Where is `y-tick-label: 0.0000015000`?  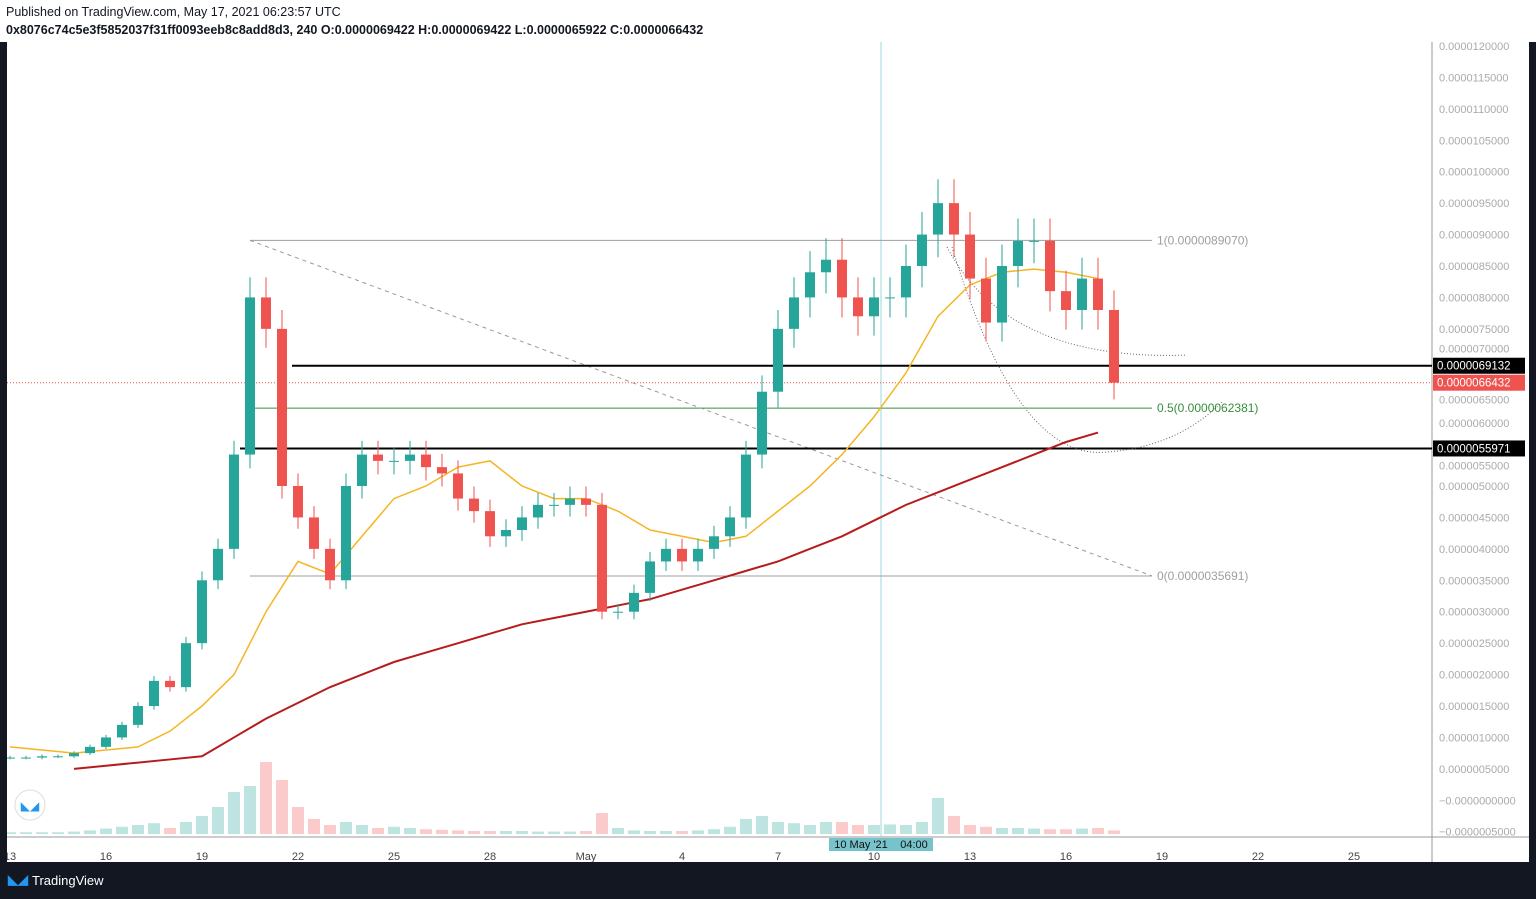 y-tick-label: 0.0000015000 is located at coordinates (1474, 707).